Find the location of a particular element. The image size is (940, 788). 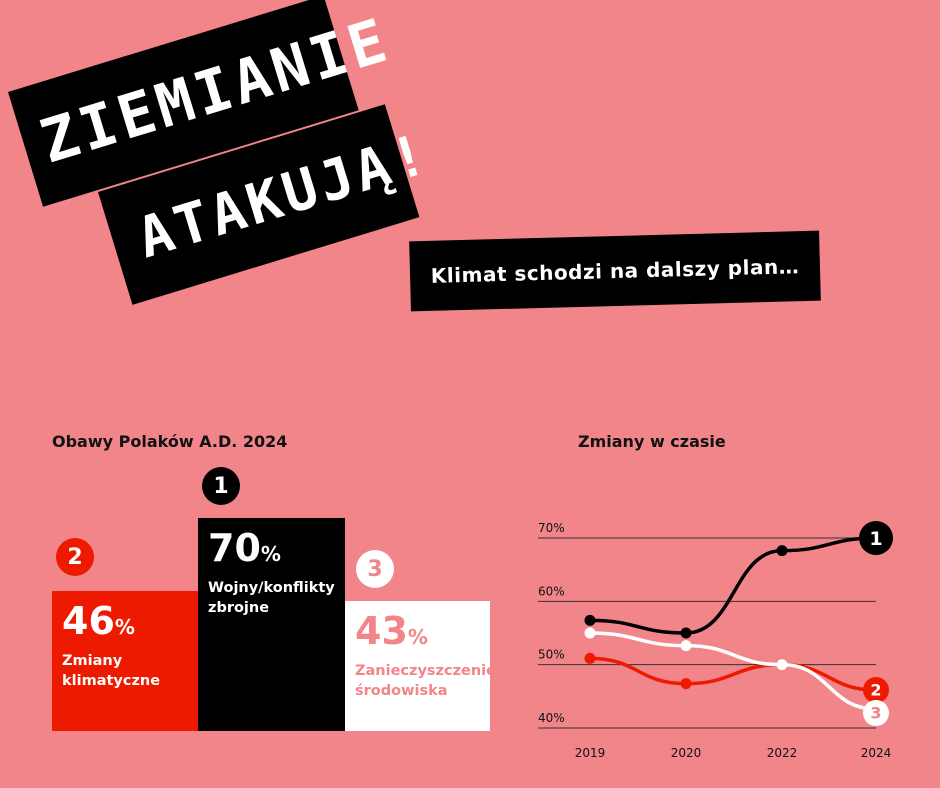

line-chart-title: Zmiany w czasie is located at coordinates (652, 441).